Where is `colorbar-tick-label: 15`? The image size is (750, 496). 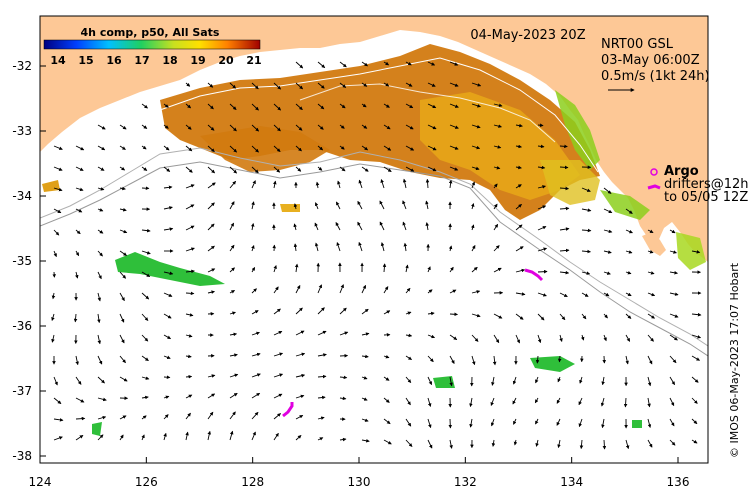
colorbar-tick-label: 15 is located at coordinates (85, 60).